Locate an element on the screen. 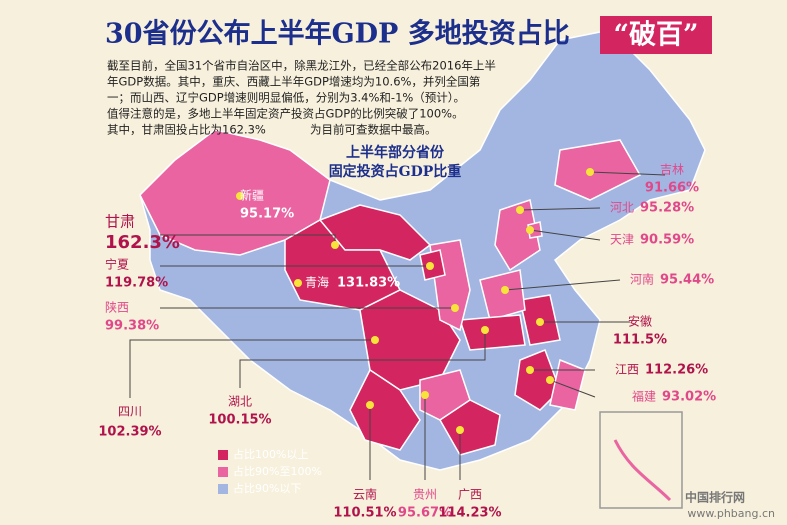  highlight-box is located at coordinates (656, 35).